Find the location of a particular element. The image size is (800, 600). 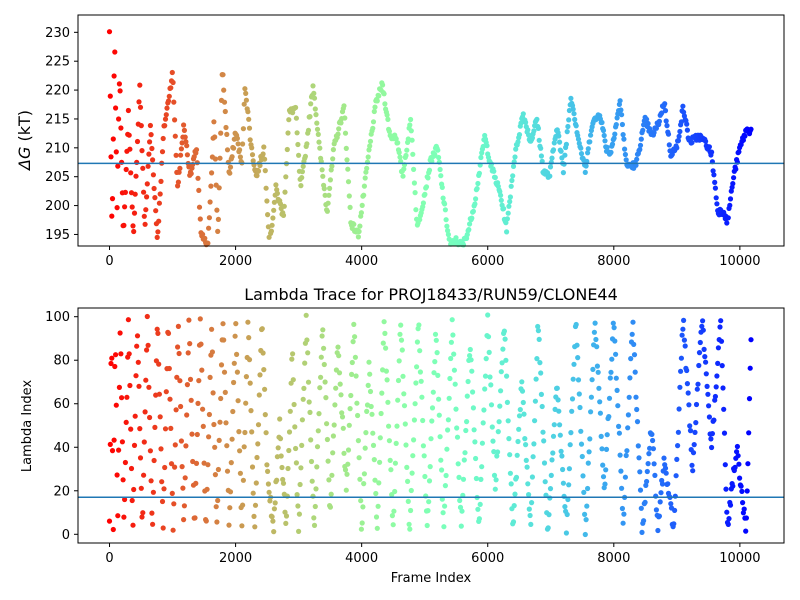

lambda-y-tick-label: 60 is located at coordinates (61, 404).